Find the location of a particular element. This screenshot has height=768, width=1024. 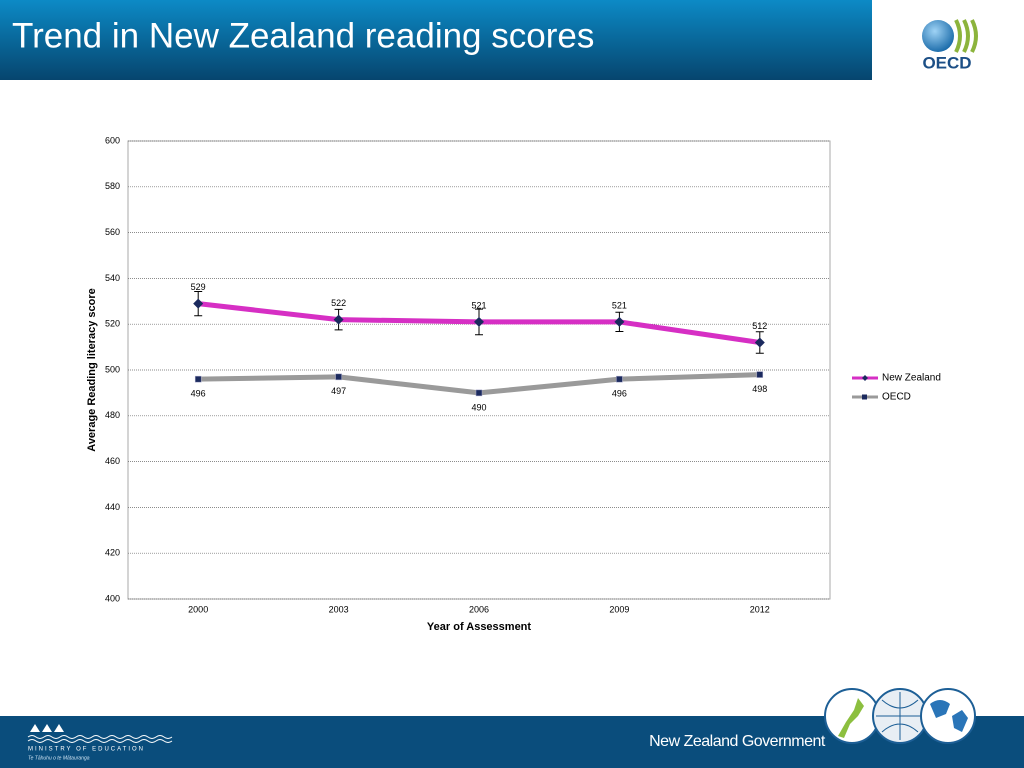

y-tick-label: 460 is located at coordinates (112, 461).